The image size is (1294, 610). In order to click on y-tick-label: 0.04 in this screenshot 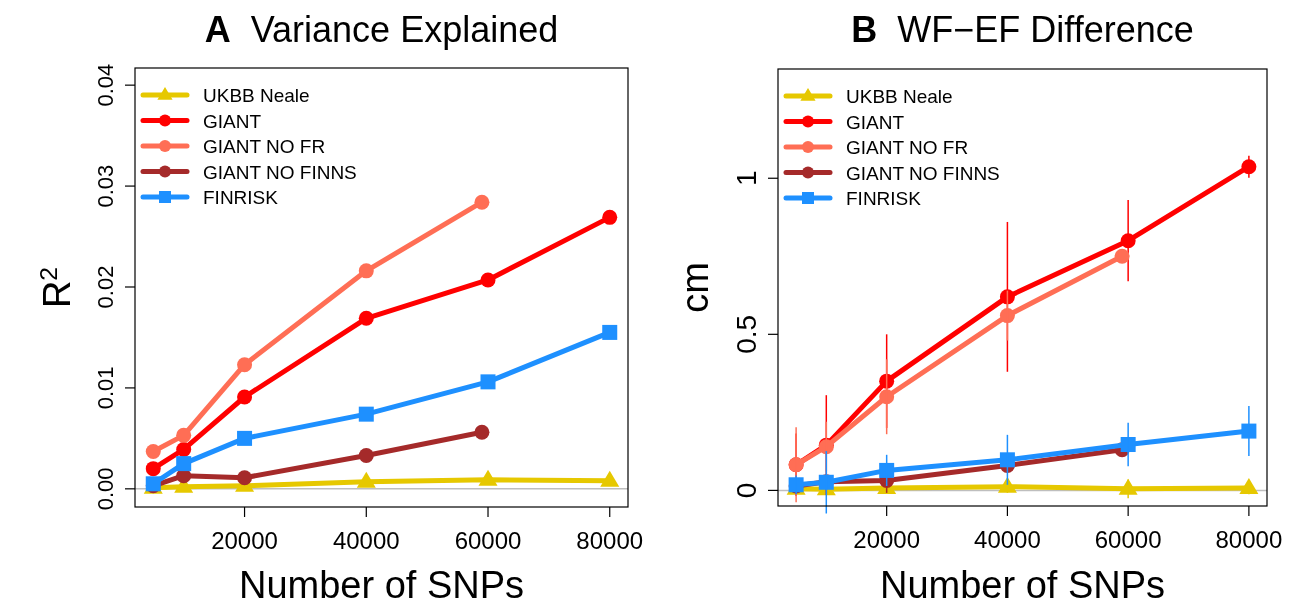, I will do `click(105, 85)`.